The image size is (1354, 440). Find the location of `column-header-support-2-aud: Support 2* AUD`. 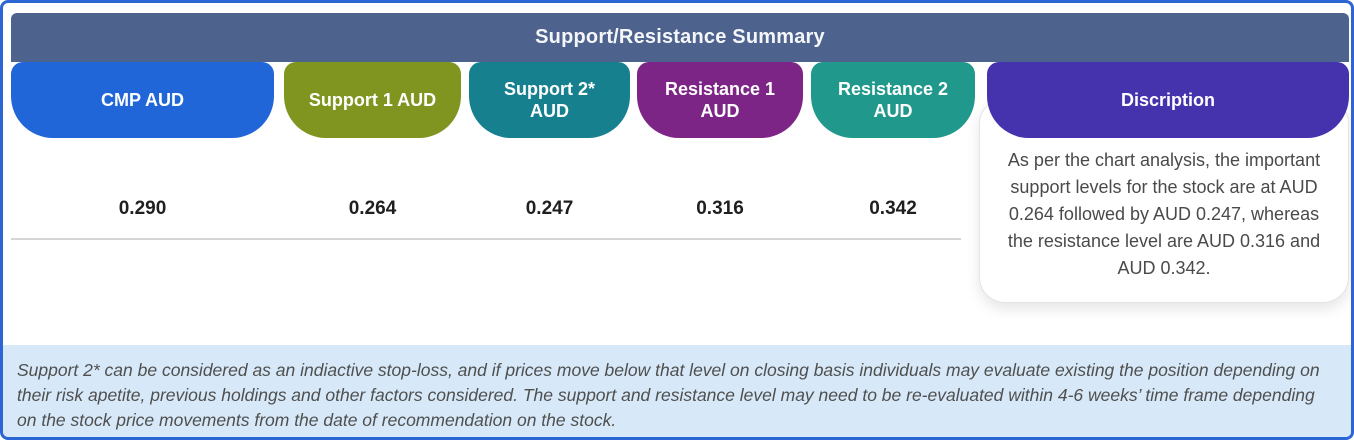

column-header-support-2-aud: Support 2* AUD is located at coordinates (549, 100).